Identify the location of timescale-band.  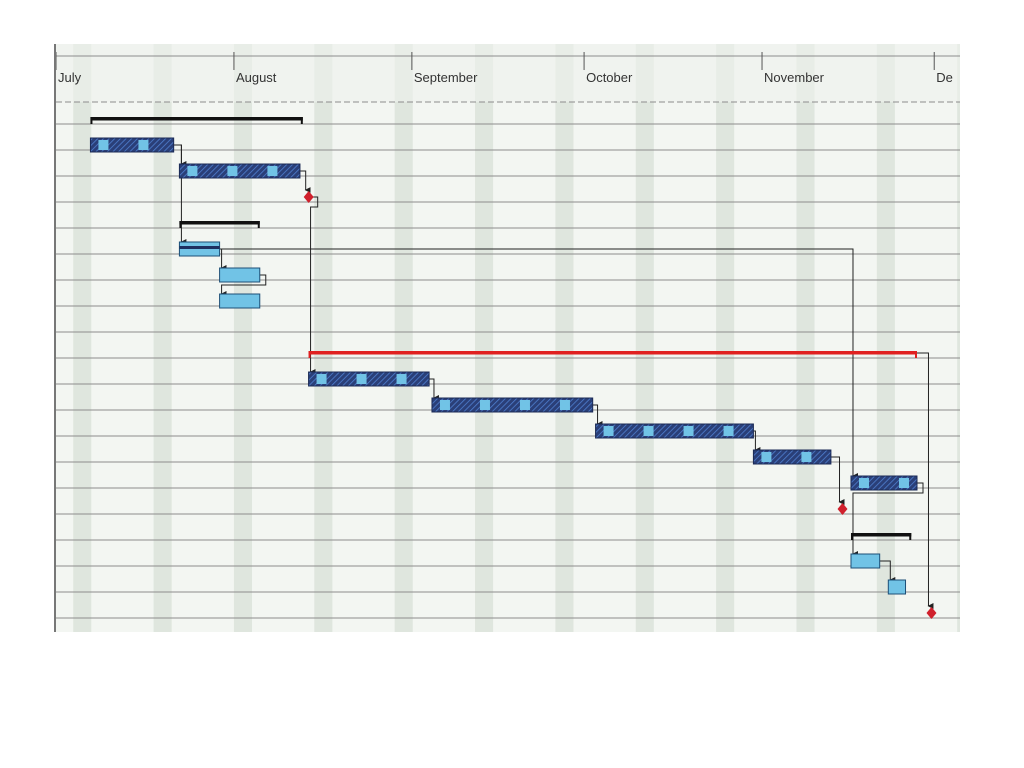
(508, 73).